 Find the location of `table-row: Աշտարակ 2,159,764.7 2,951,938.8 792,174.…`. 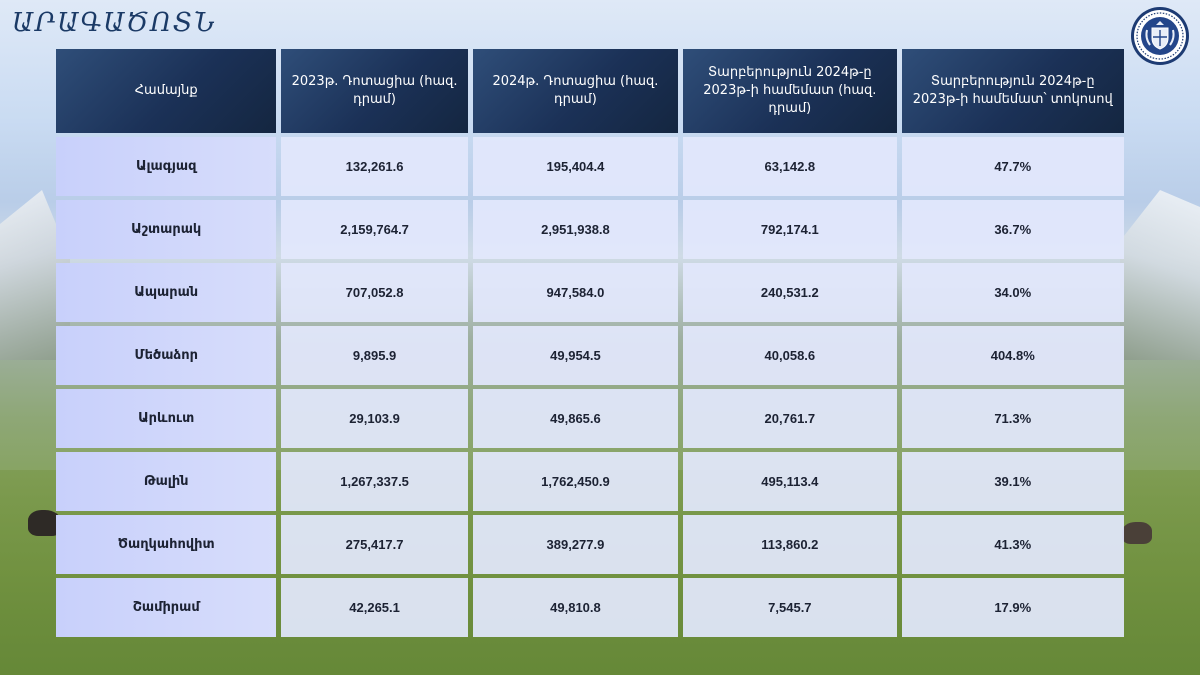

table-row: Աշտարակ 2,159,764.7 2,951,938.8 792,174.… is located at coordinates (590, 229).